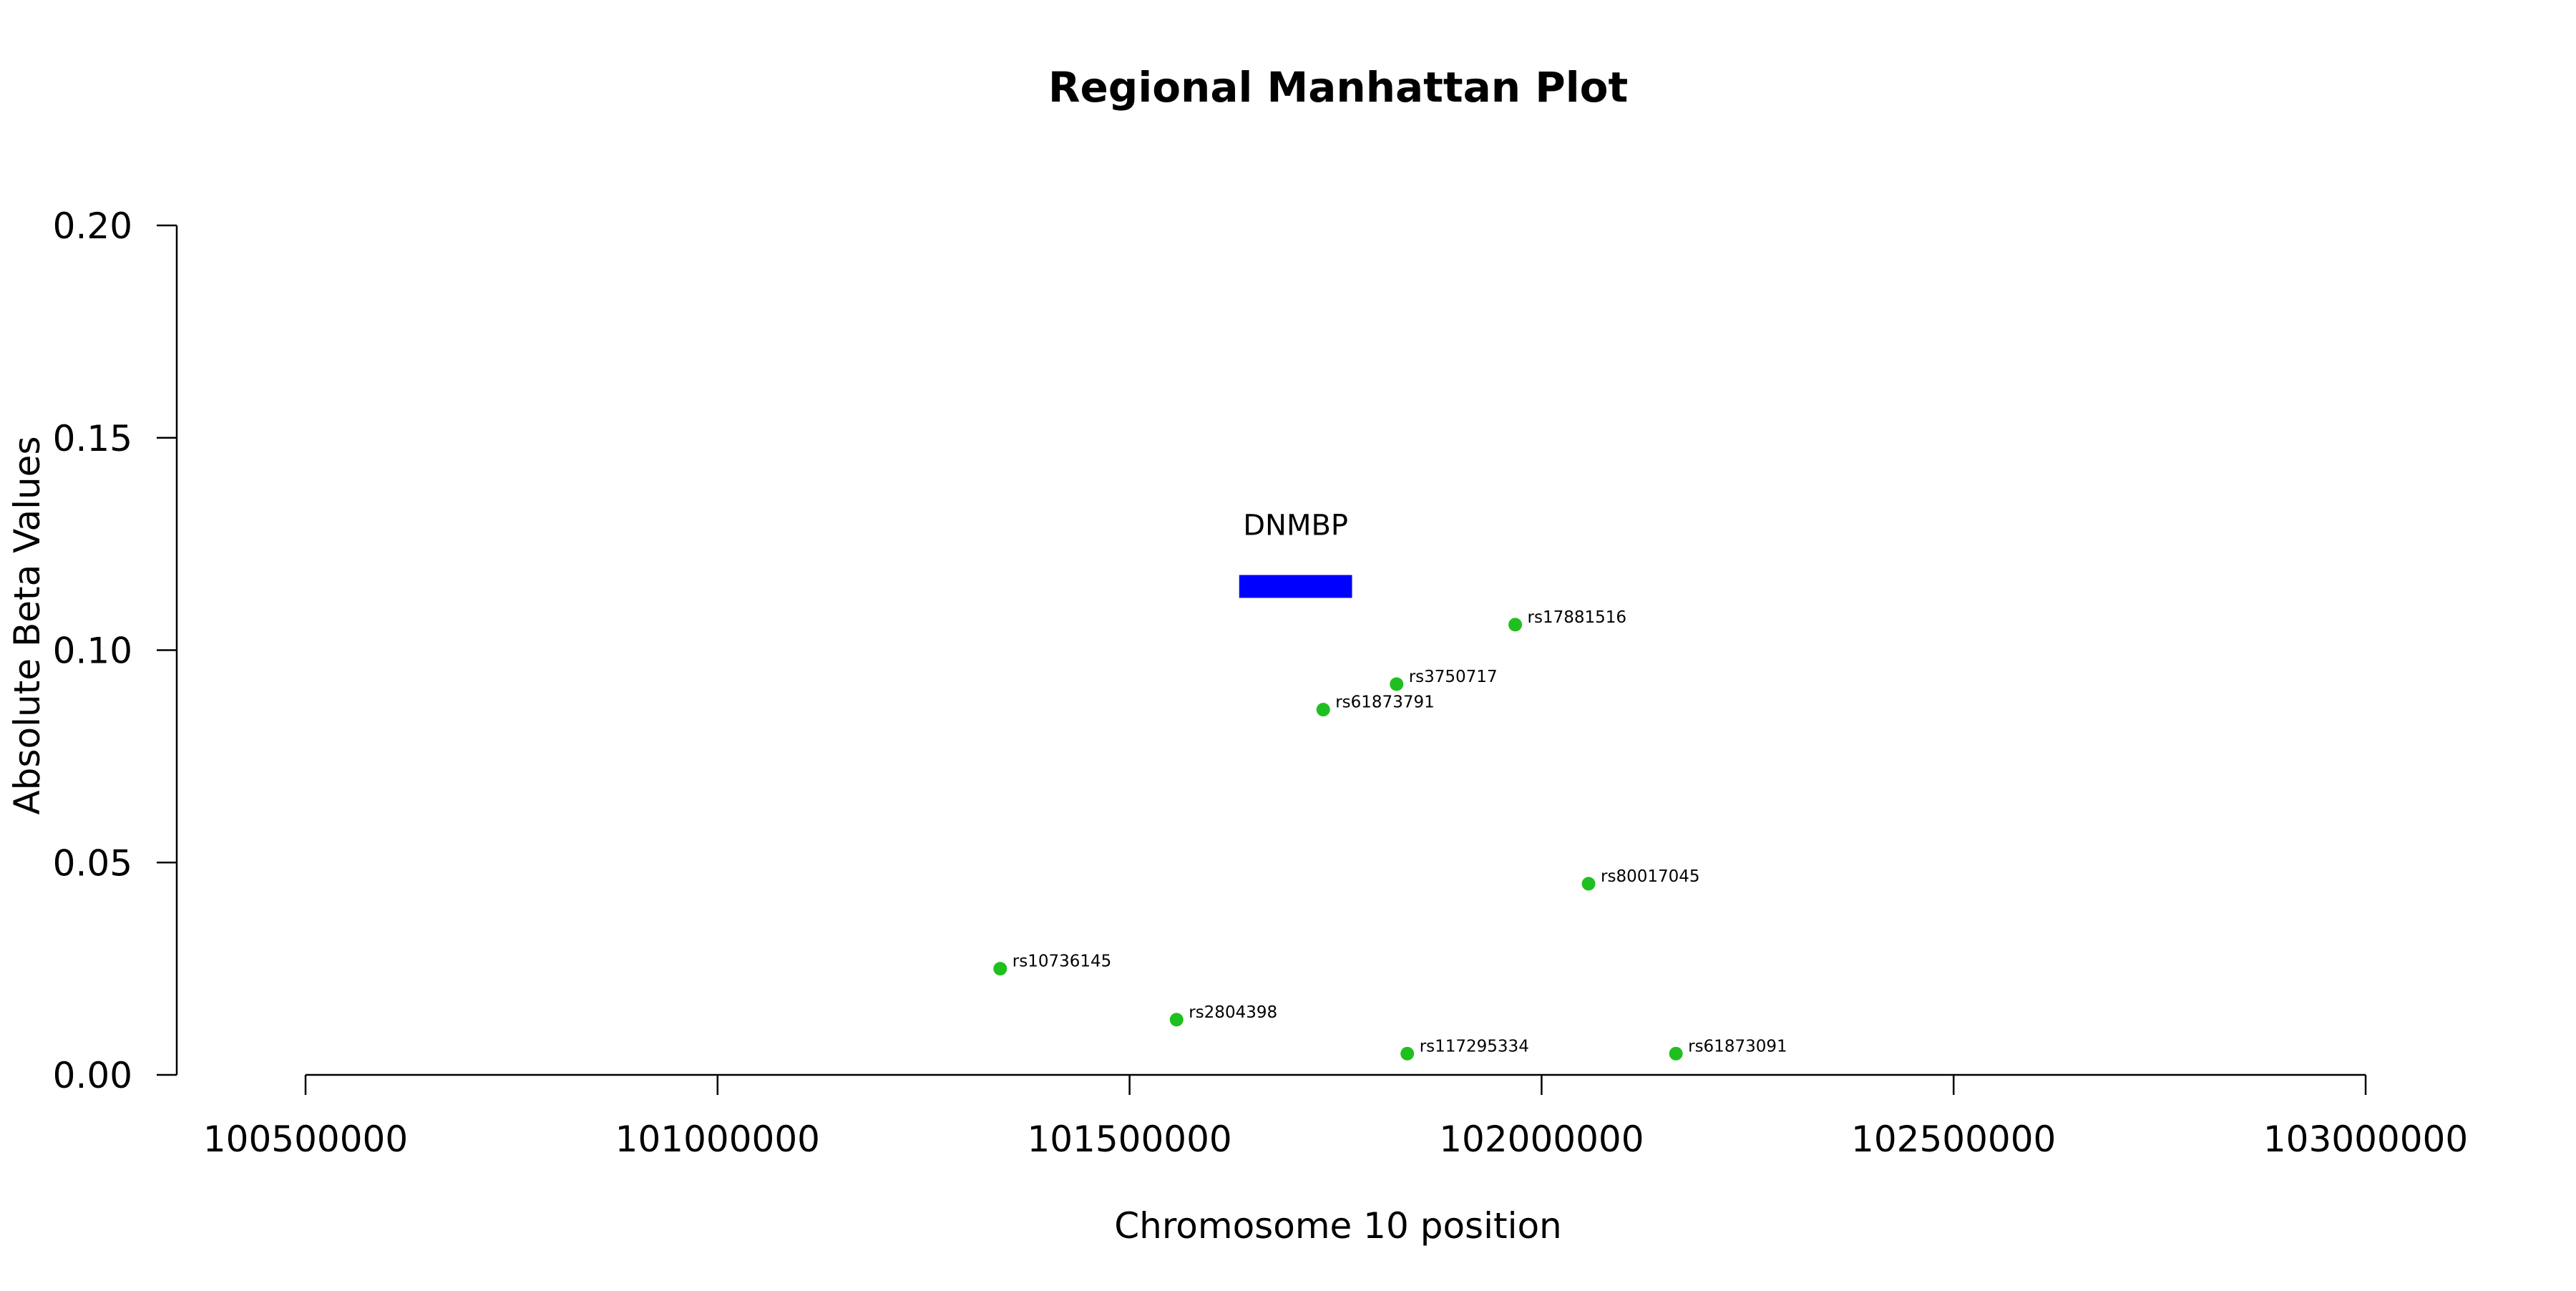 The width and height of the screenshot is (2576, 1291). I want to click on snp-label: rs10736145, so click(1062, 962).